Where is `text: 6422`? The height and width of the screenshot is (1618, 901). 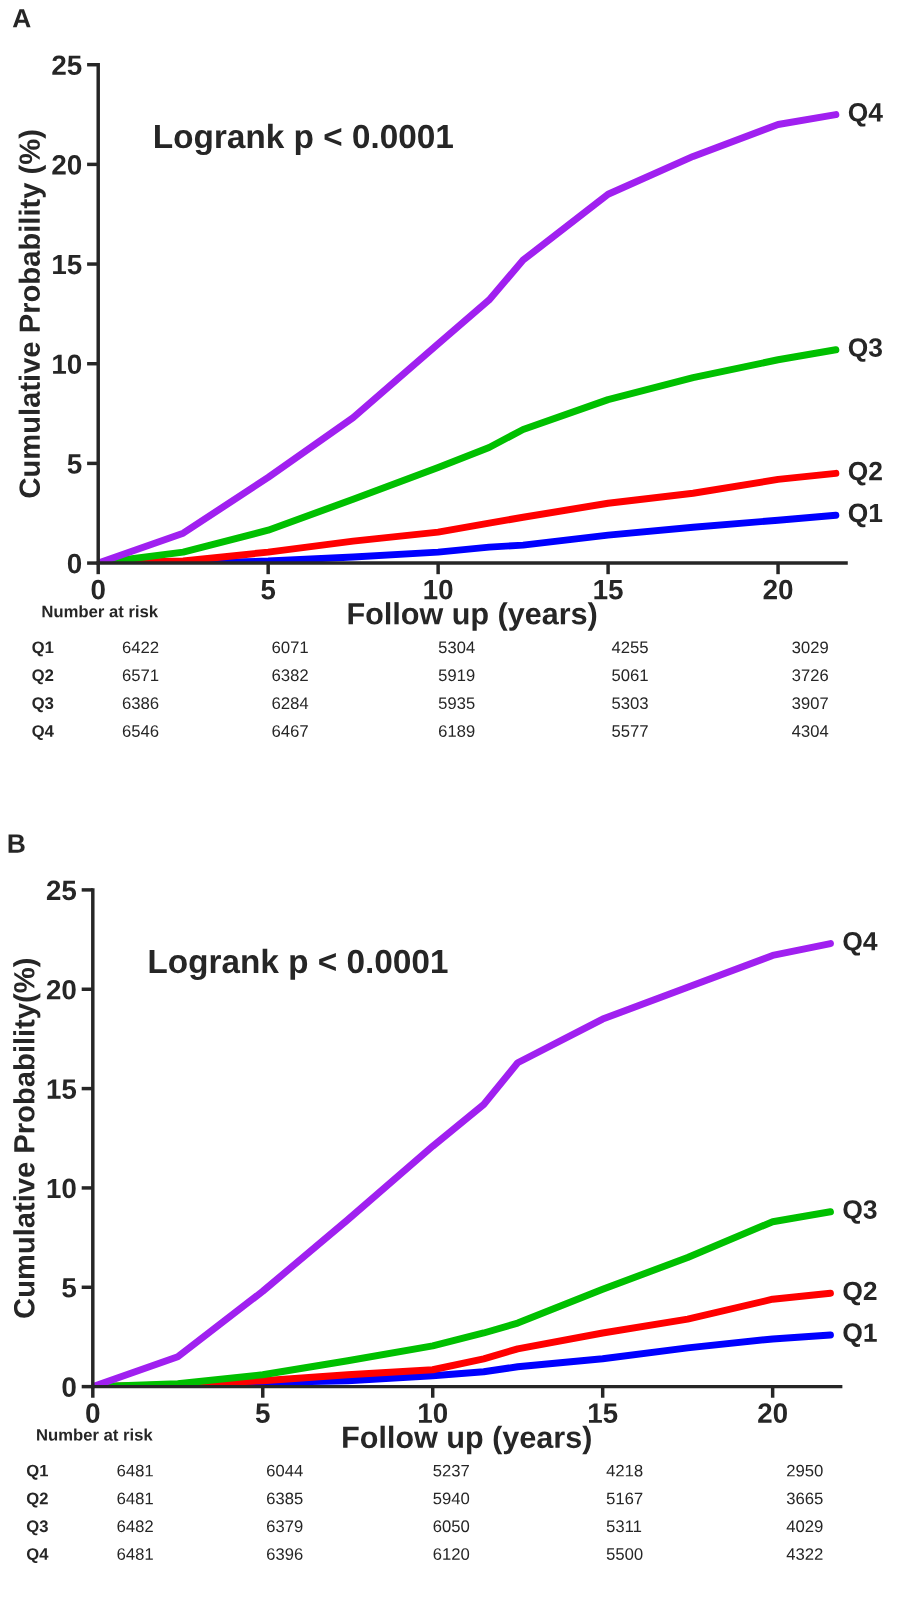
text: 6422 is located at coordinates (140, 647).